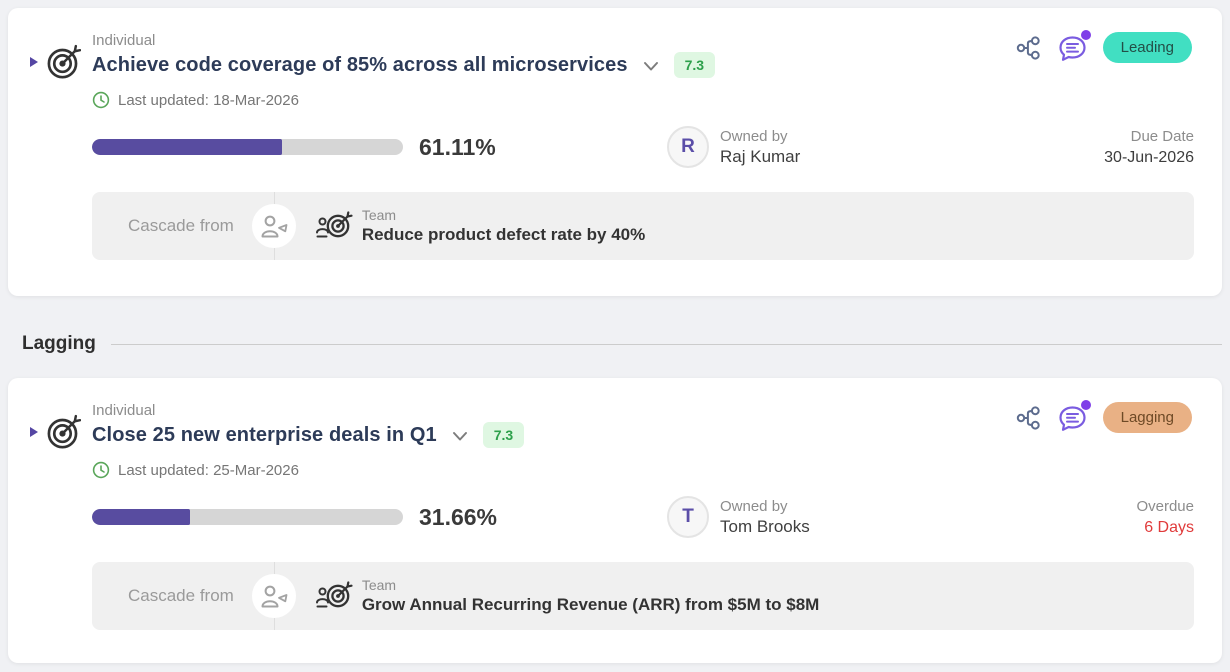 This screenshot has width=1230, height=672. I want to click on deadline-group: Overdue 6 Days, so click(1165, 517).